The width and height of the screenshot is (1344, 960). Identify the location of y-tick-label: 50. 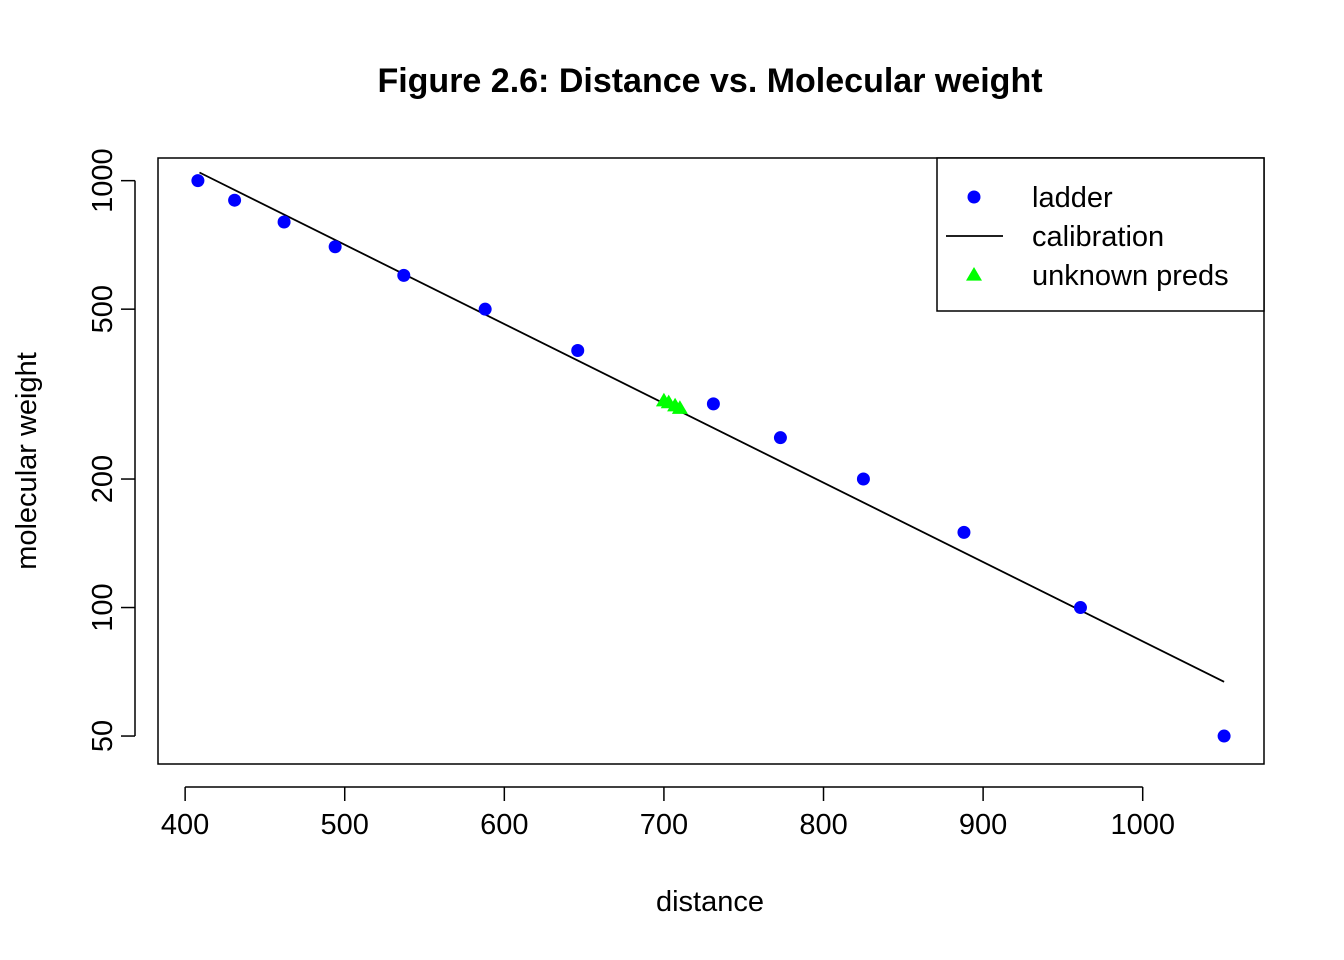
(103, 736).